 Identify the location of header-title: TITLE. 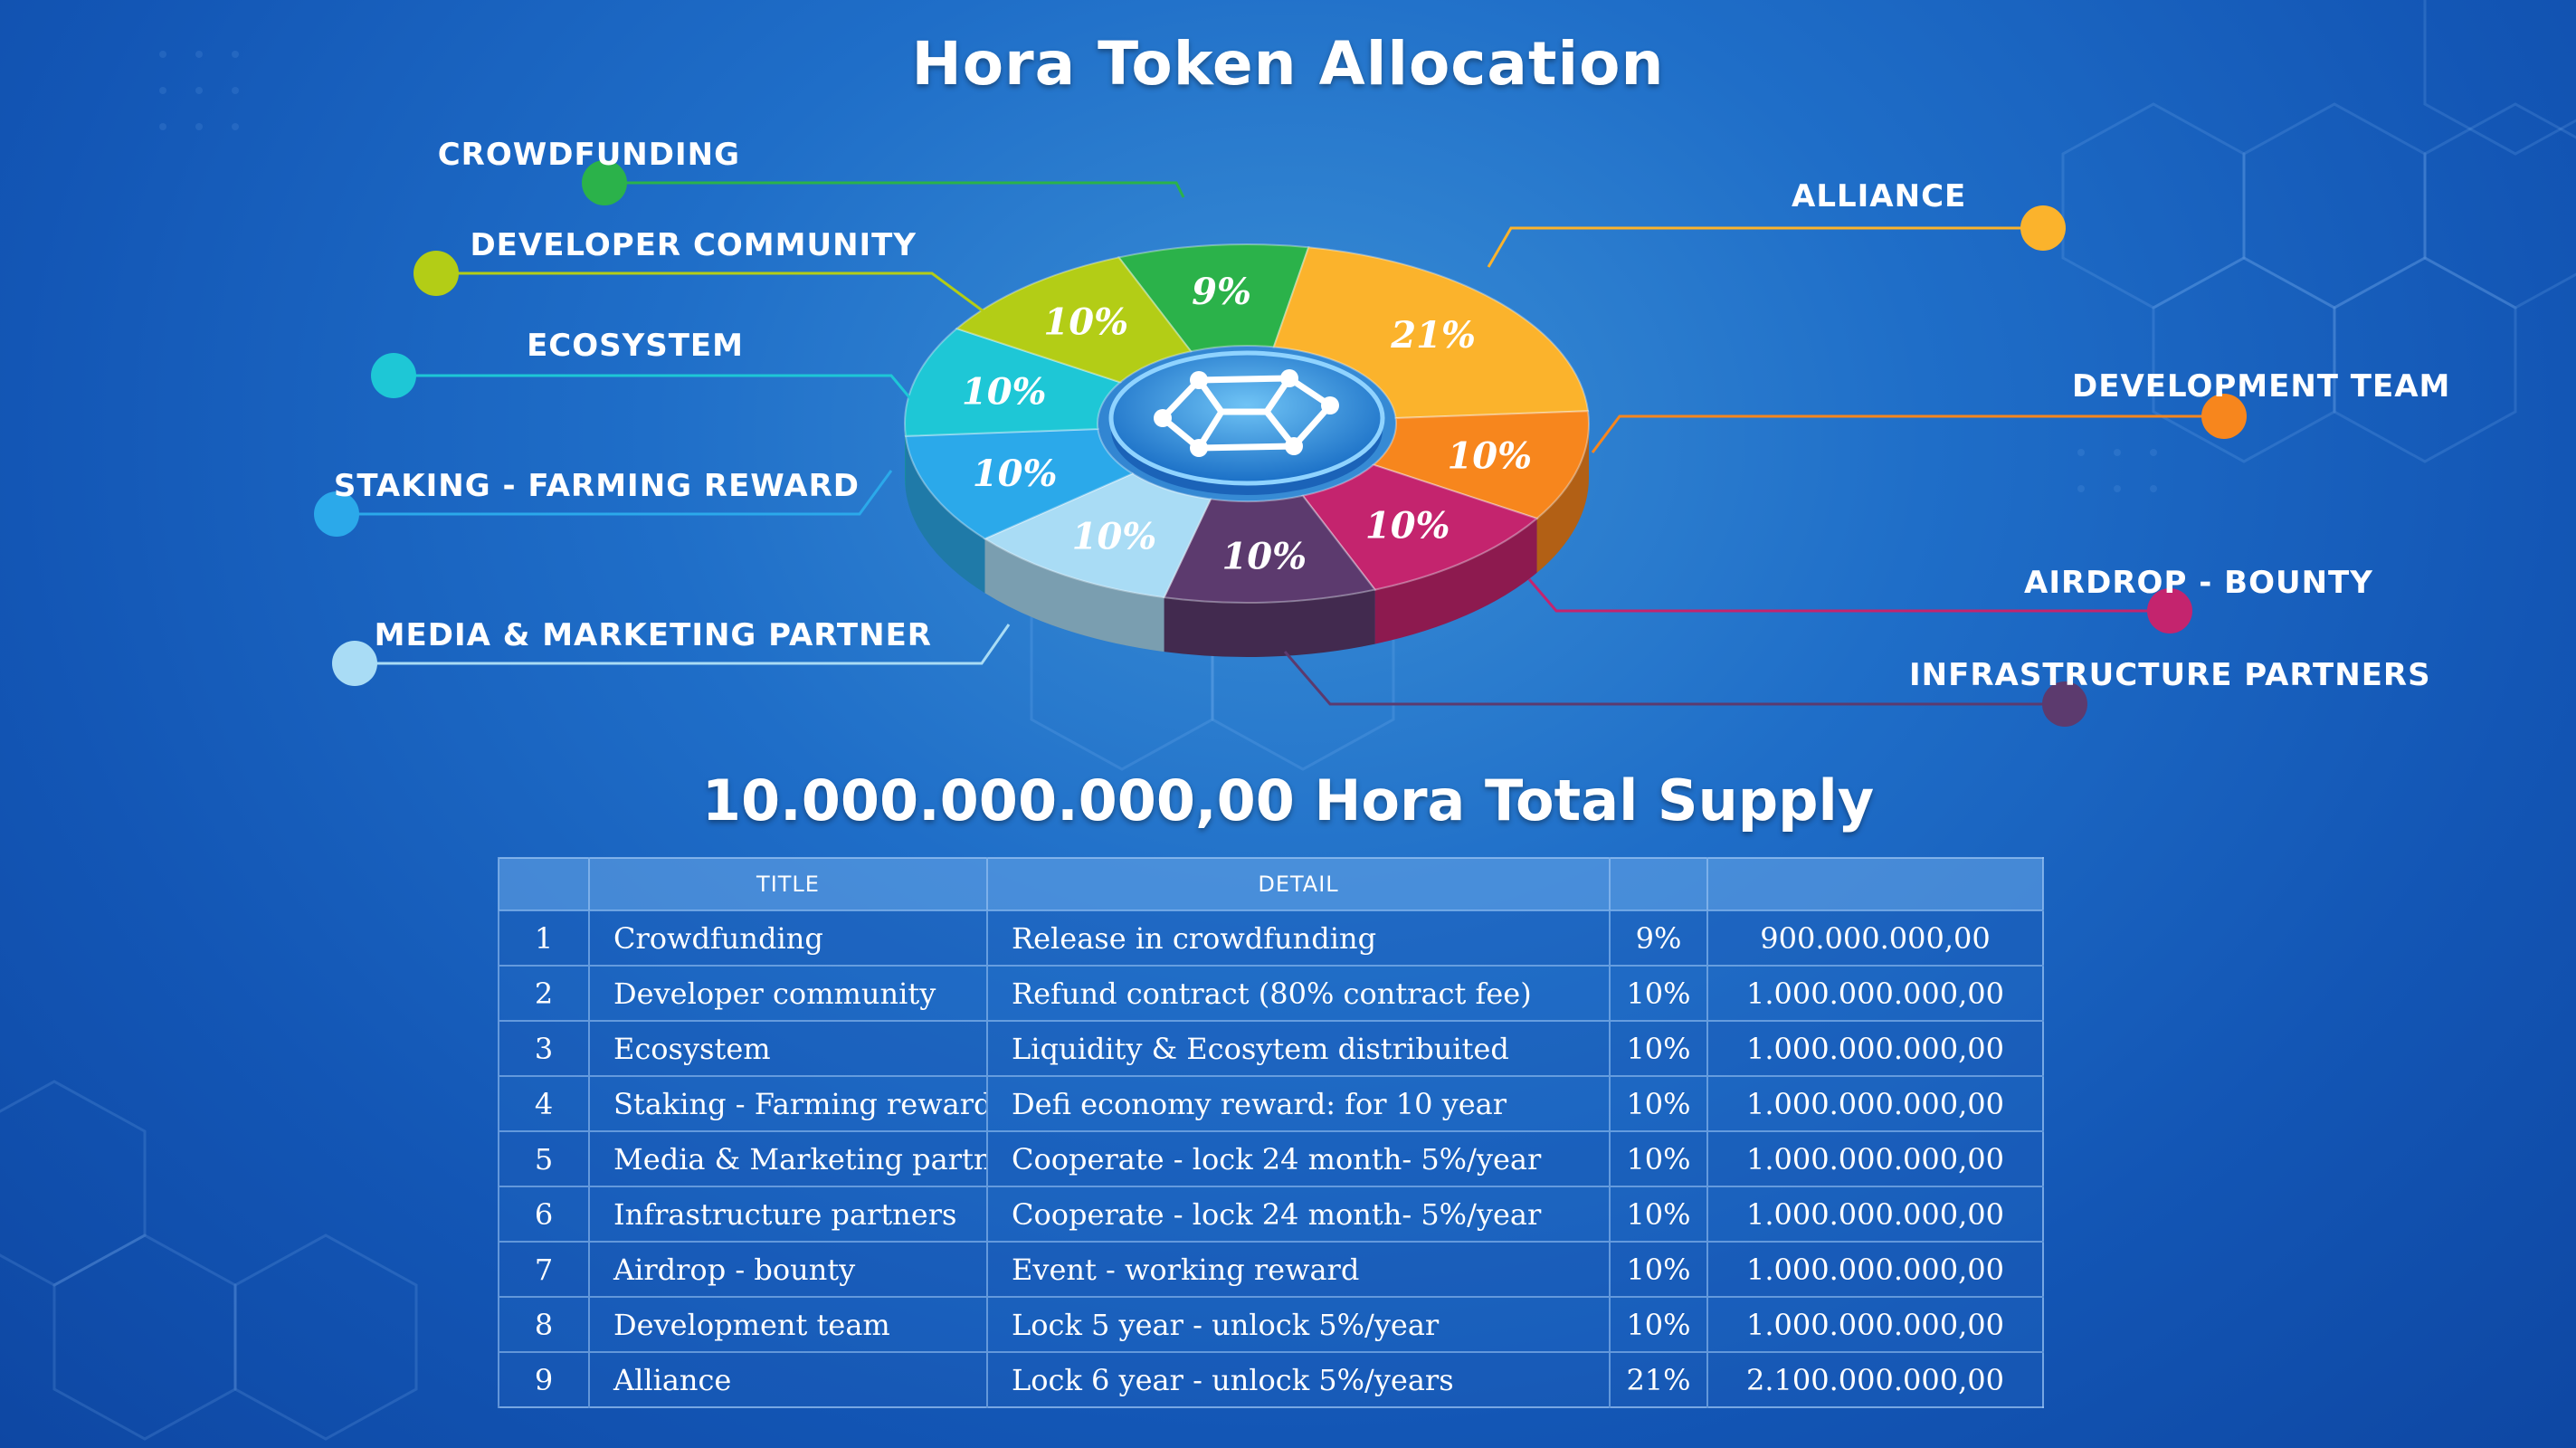
(788, 884).